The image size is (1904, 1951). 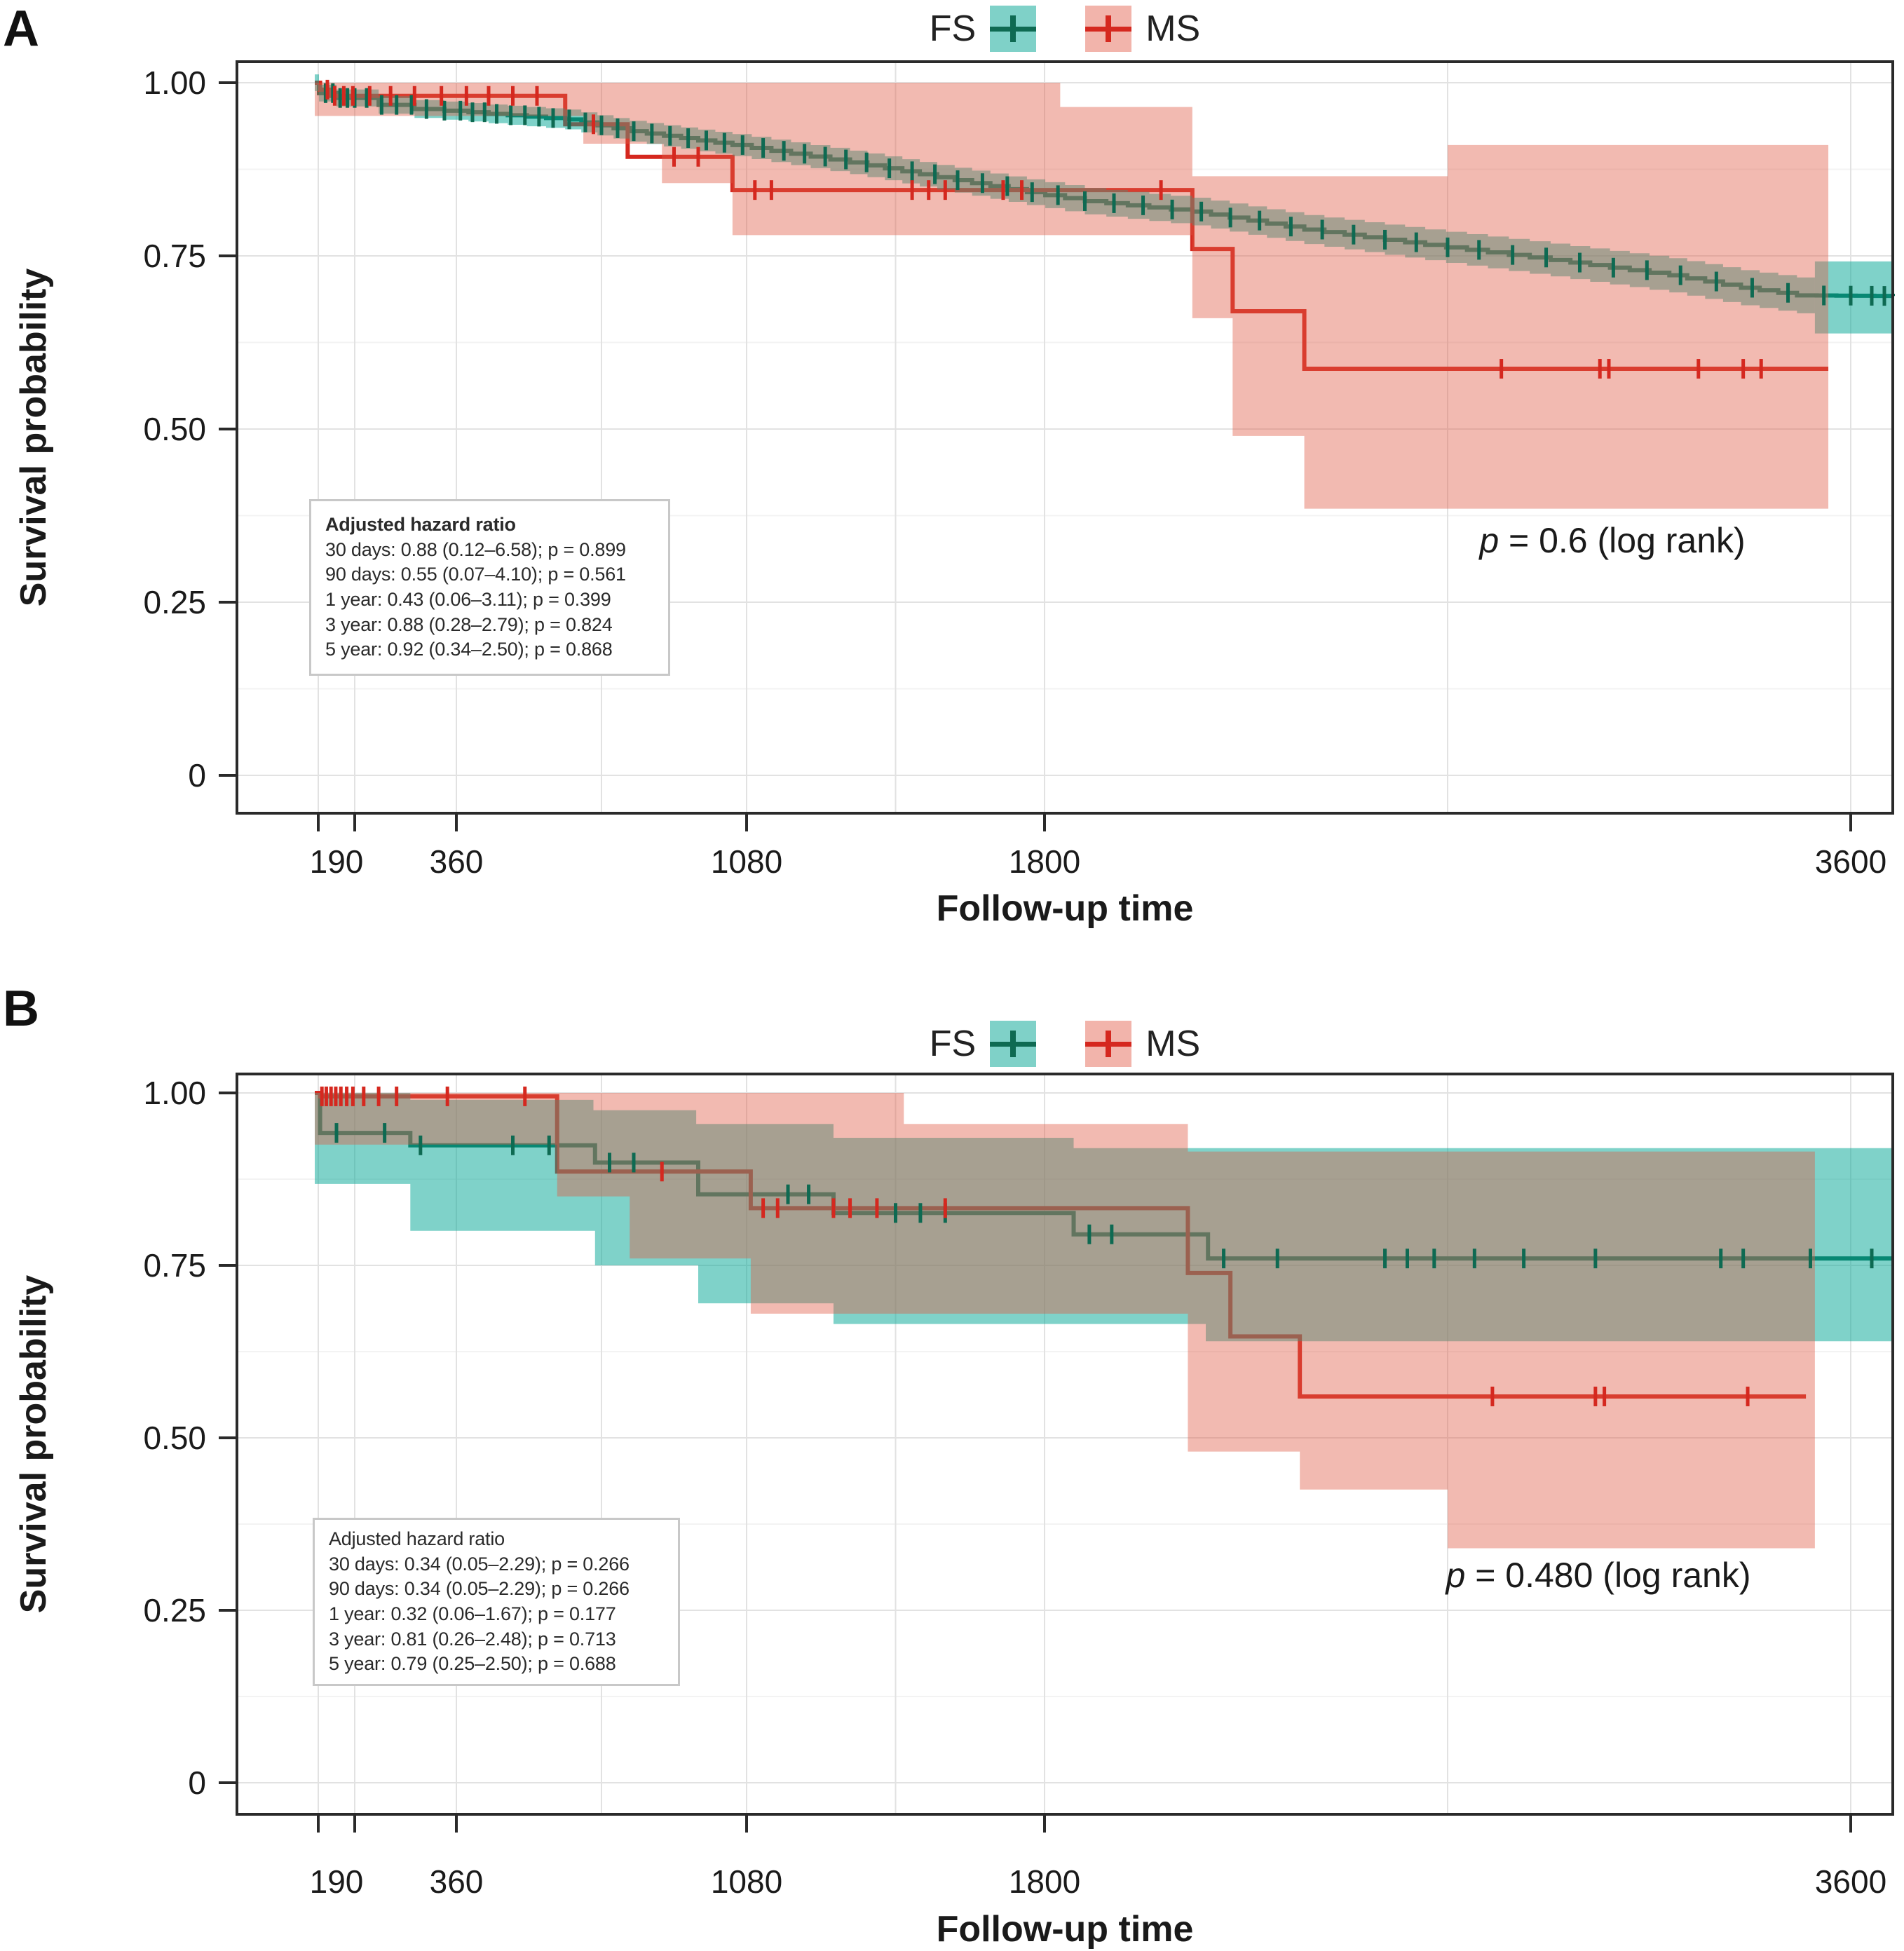 What do you see at coordinates (1065, 908) in the screenshot?
I see `x-axis-title-a: Follow-up time` at bounding box center [1065, 908].